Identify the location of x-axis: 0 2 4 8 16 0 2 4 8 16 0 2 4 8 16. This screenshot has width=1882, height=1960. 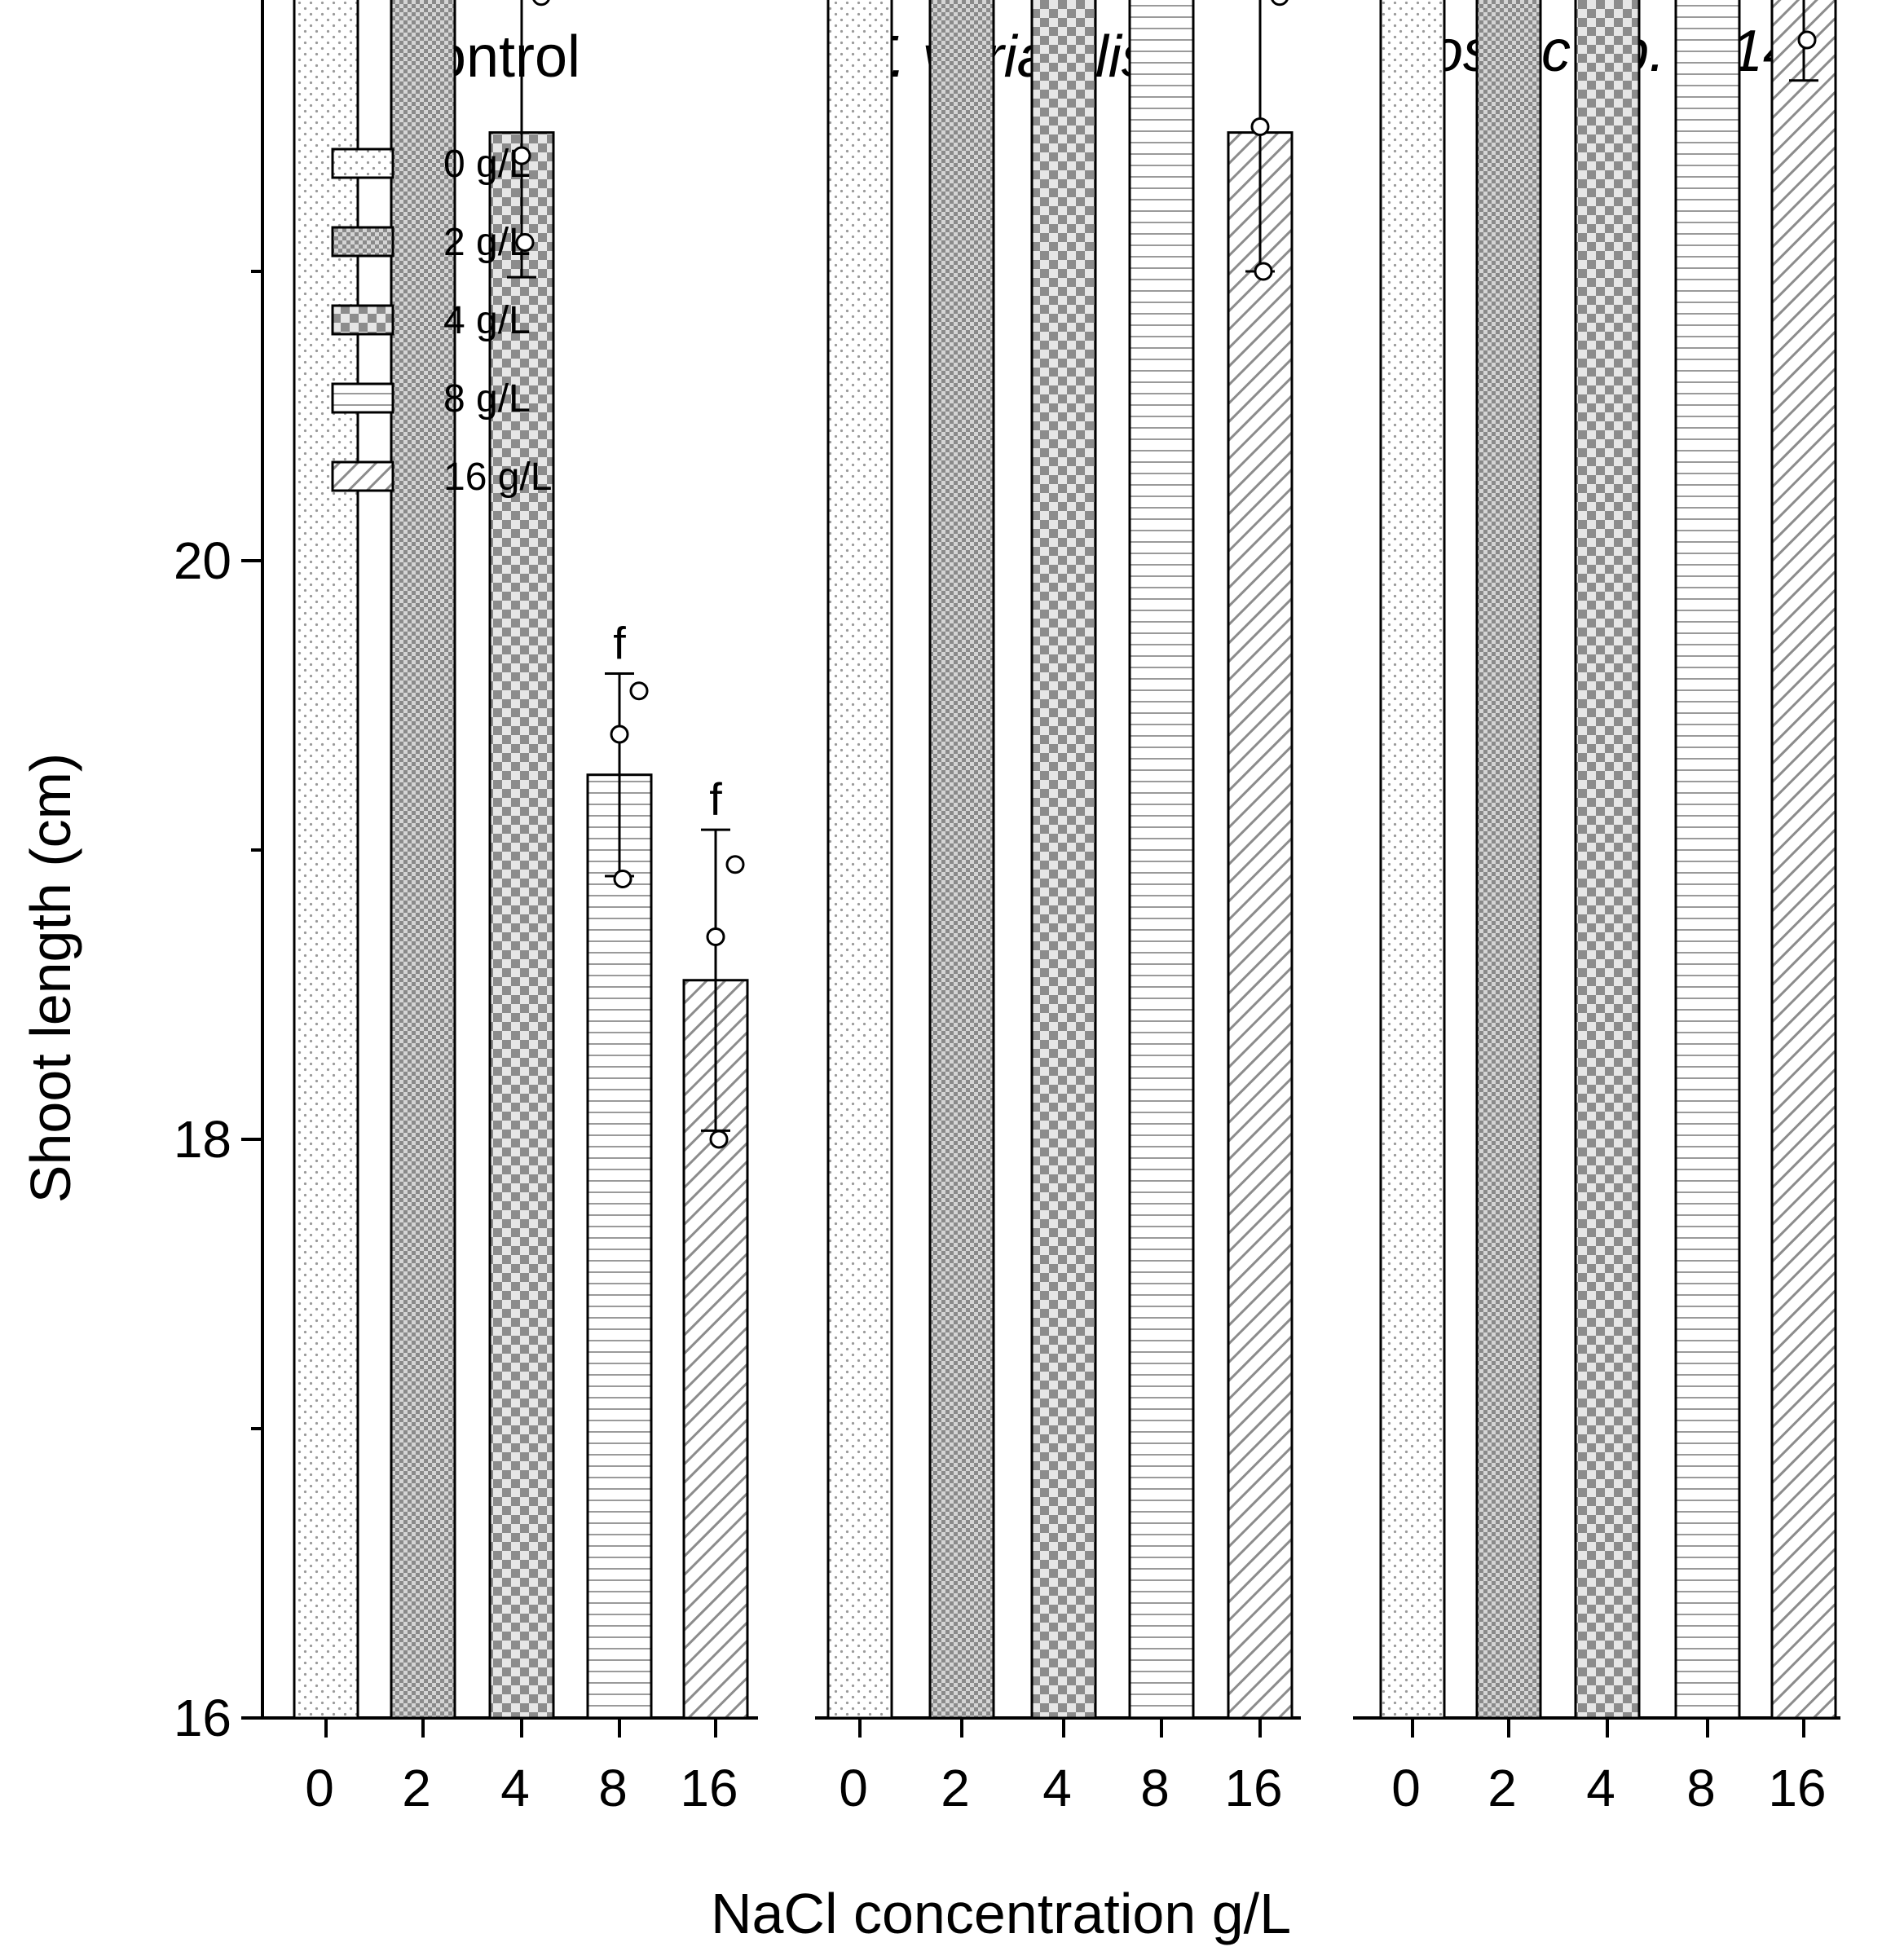
(1051, 1766).